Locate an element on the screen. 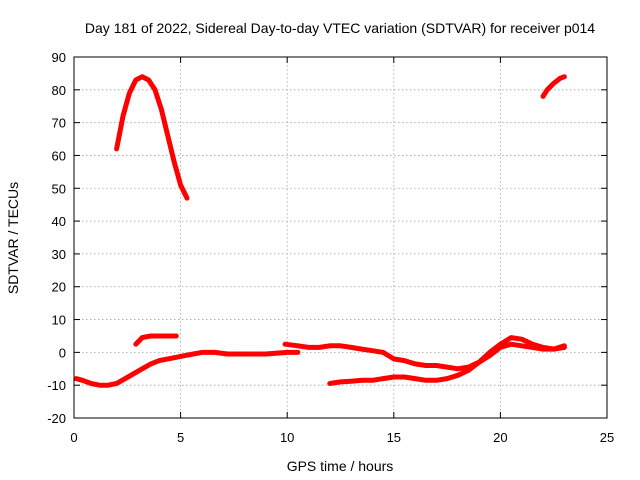 This screenshot has width=640, height=480. x-tick-label: 5 is located at coordinates (180, 437).